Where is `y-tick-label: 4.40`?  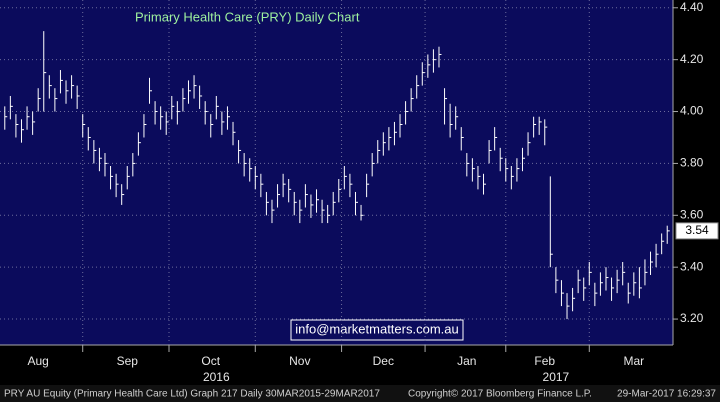 y-tick-label: 4.40 is located at coordinates (692, 7).